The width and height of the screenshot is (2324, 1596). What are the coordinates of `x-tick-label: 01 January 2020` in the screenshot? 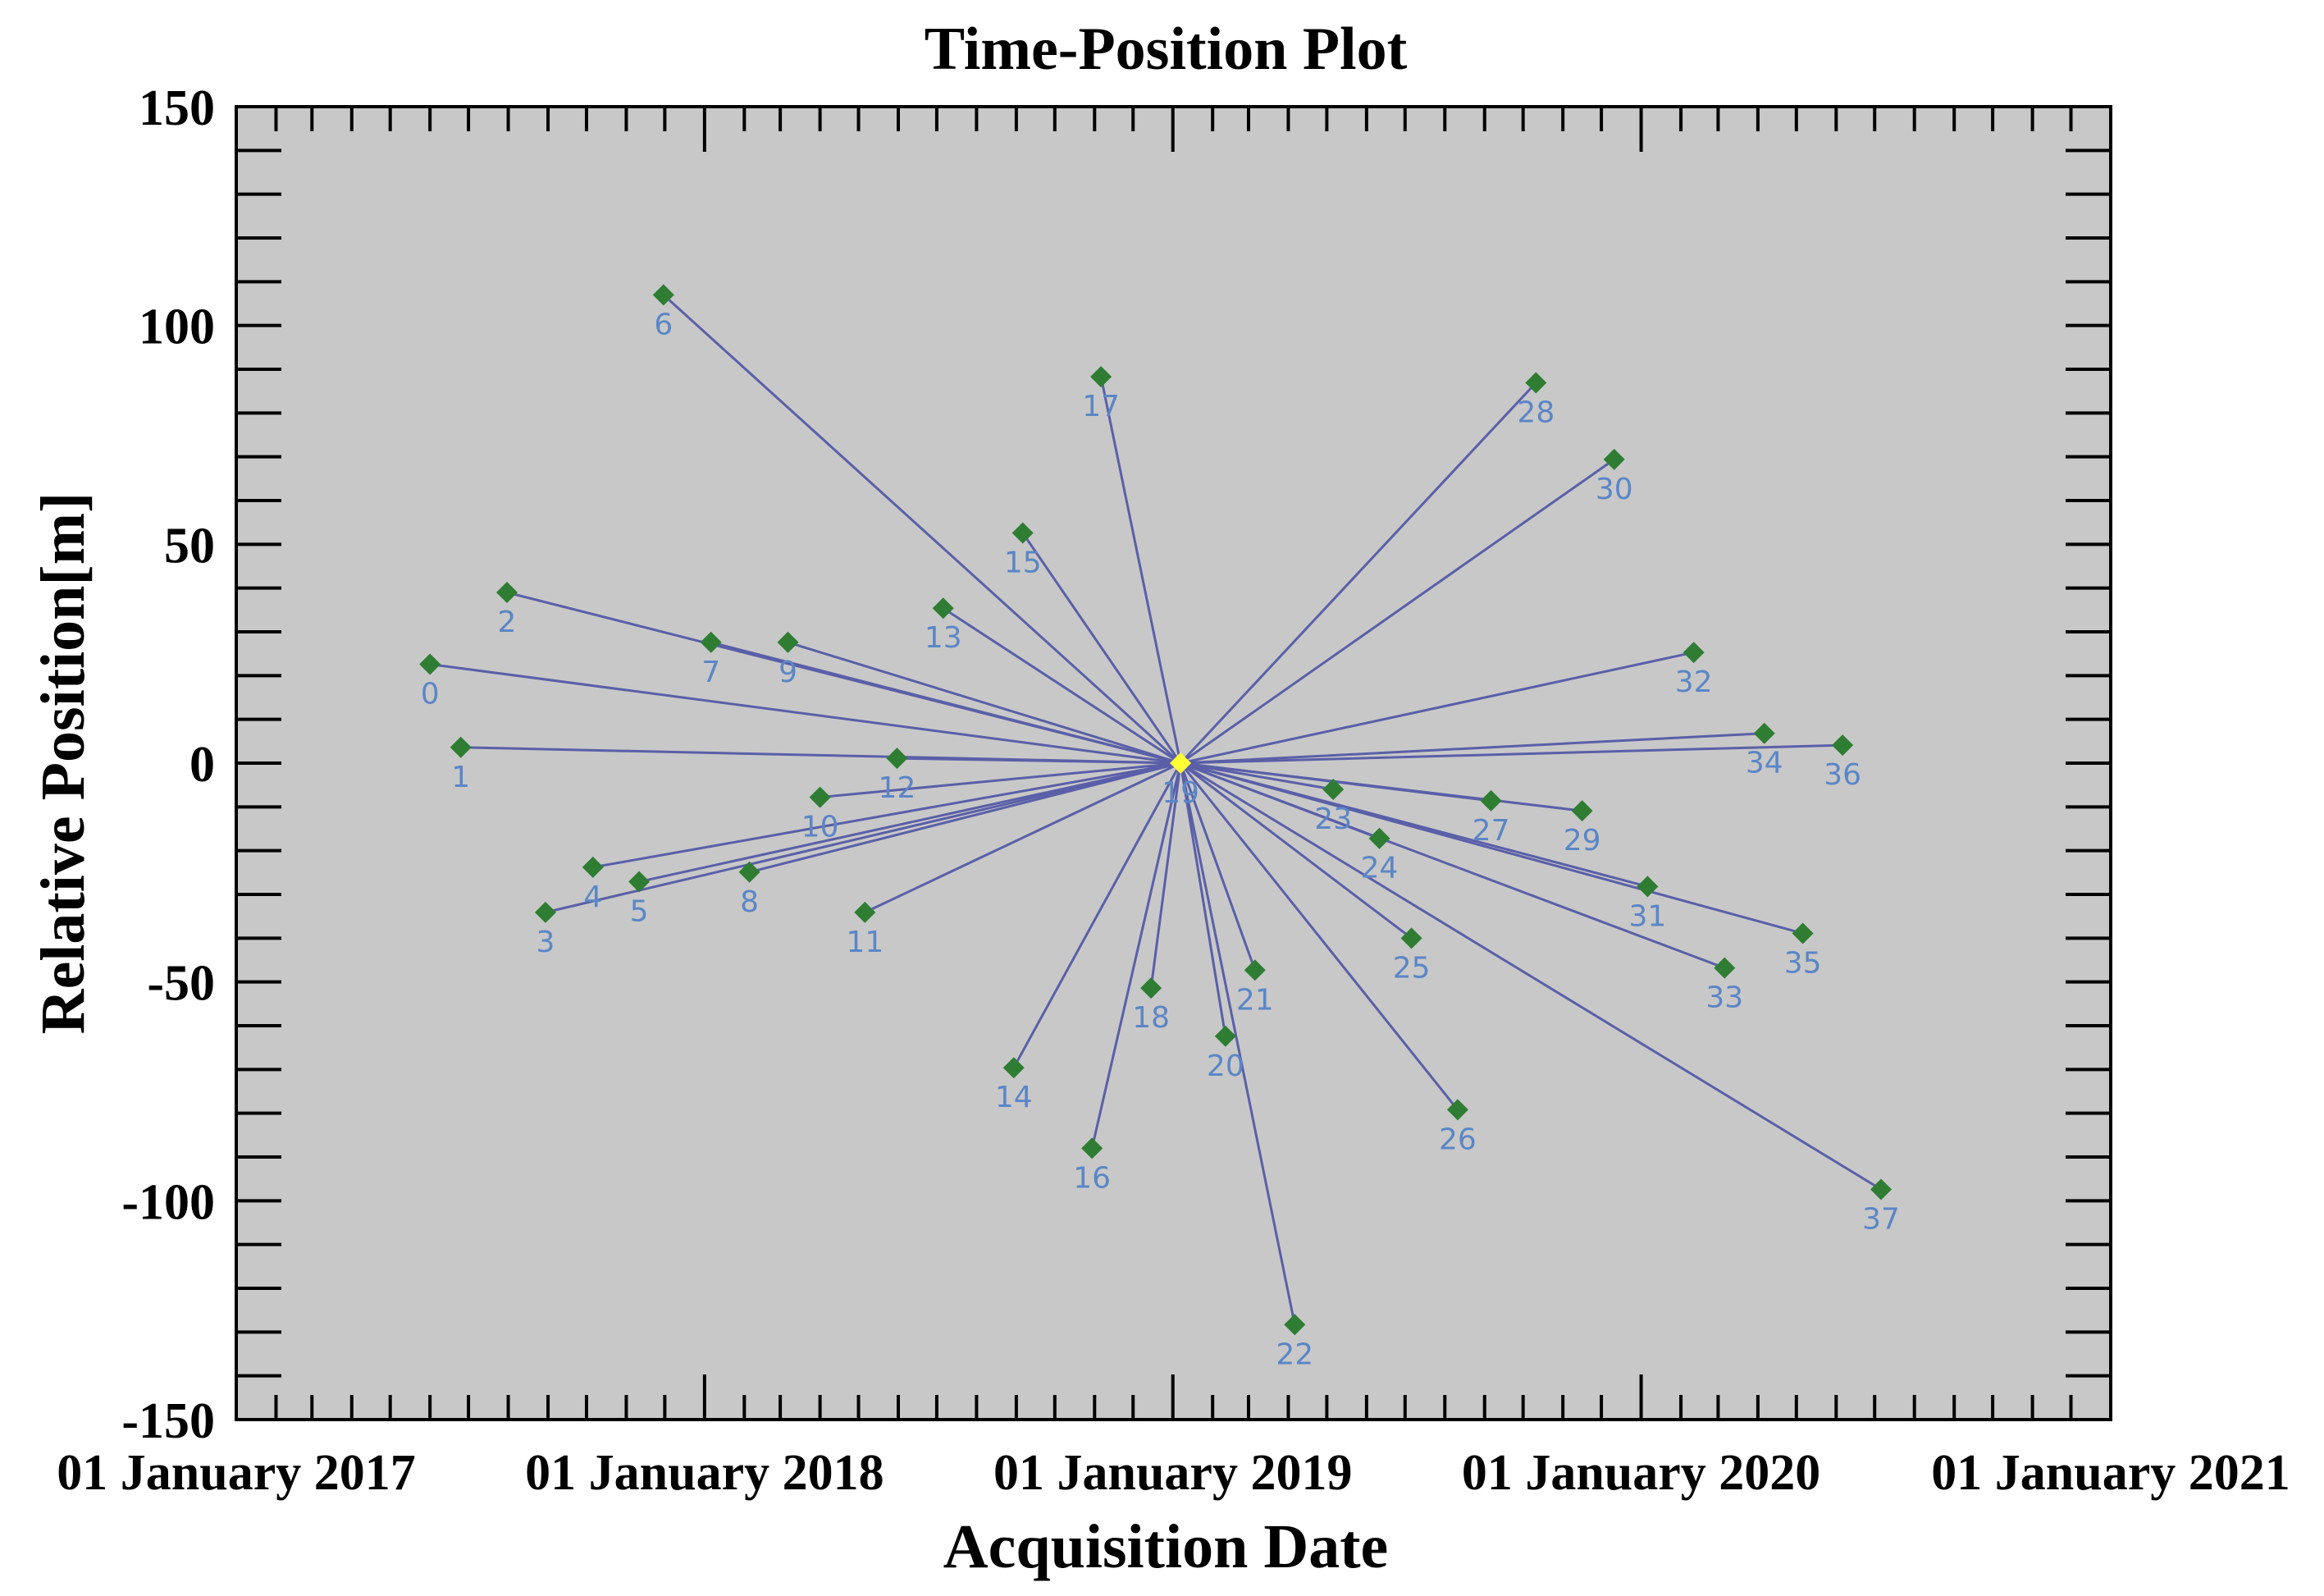 It's located at (1641, 1473).